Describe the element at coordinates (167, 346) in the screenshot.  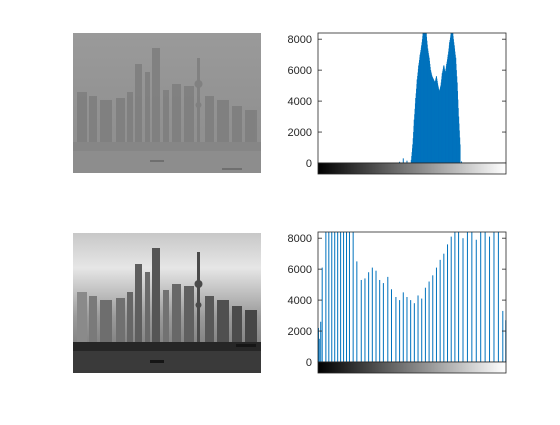
I see `eq-shore` at that location.